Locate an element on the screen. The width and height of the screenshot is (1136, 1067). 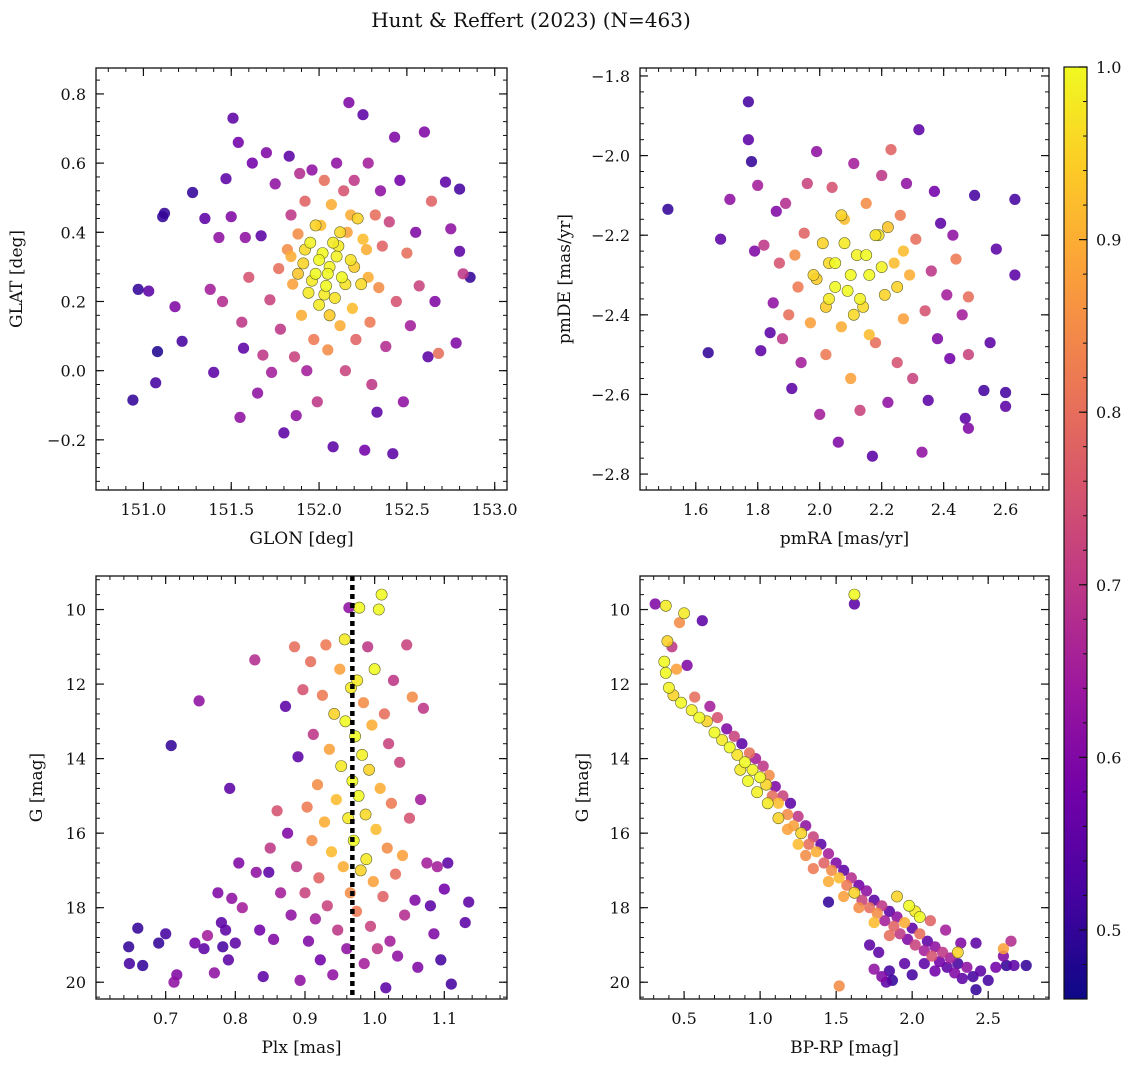
cmd-xlabel: BP-RP [mag] is located at coordinates (844, 1048).